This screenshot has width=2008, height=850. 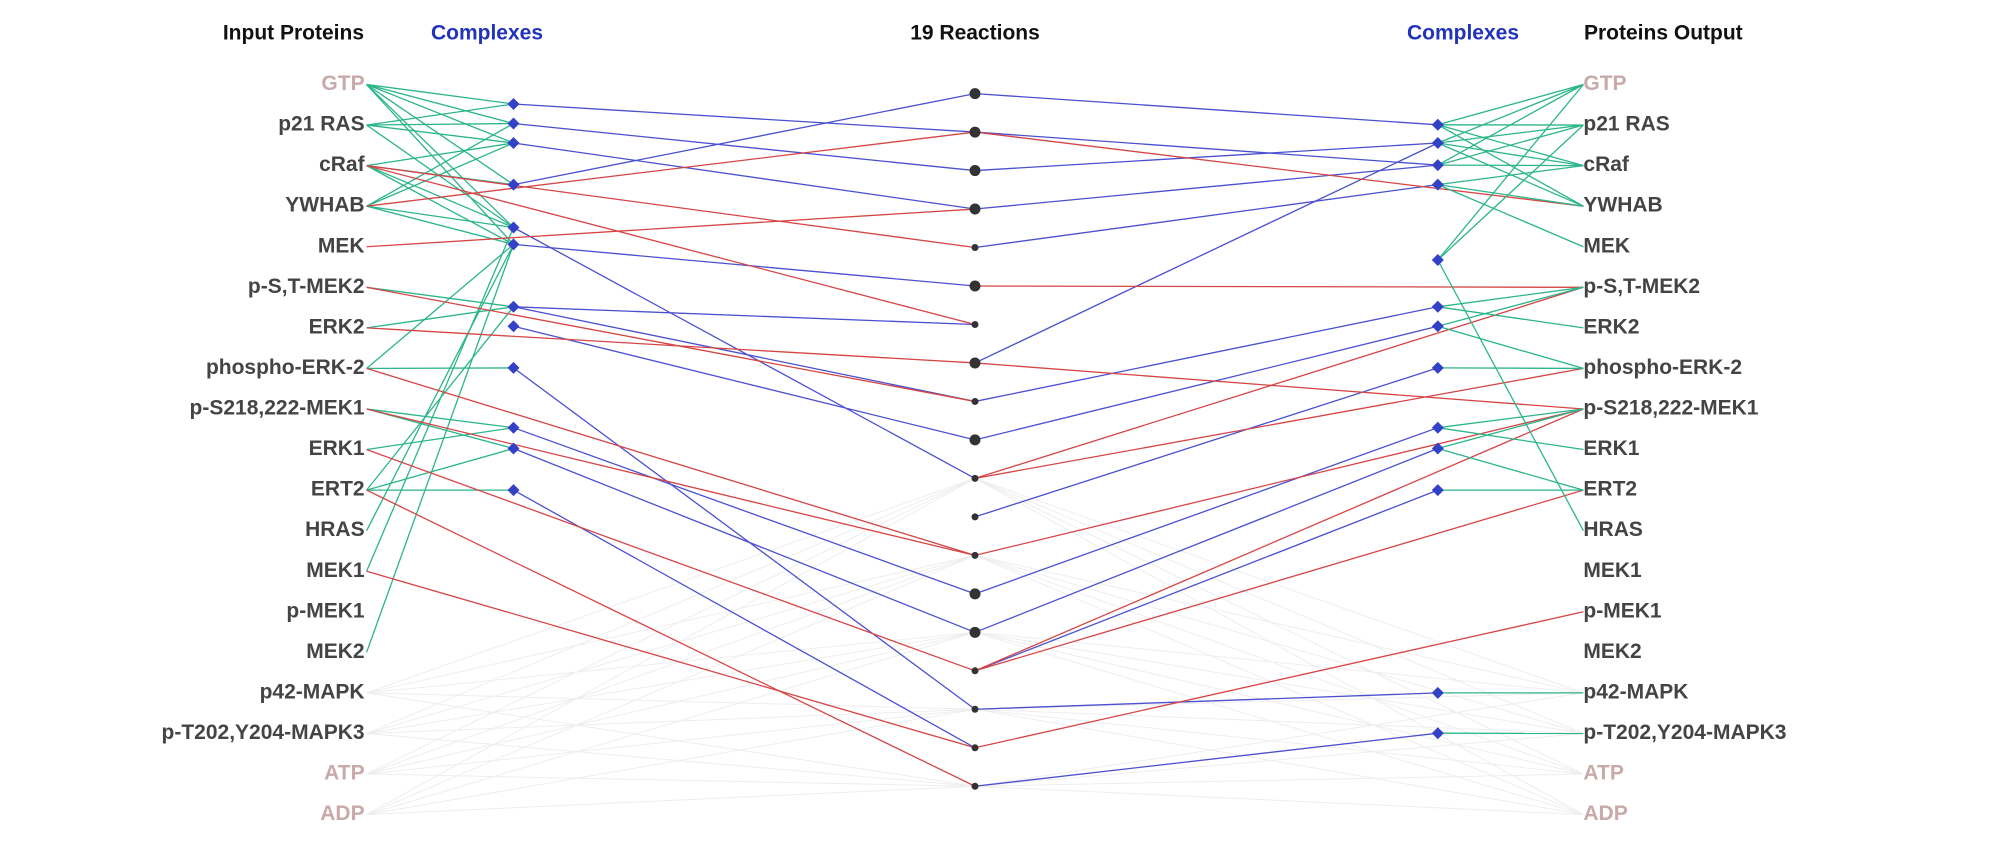 I want to click on output-protein: HRAS, so click(x=1613, y=529).